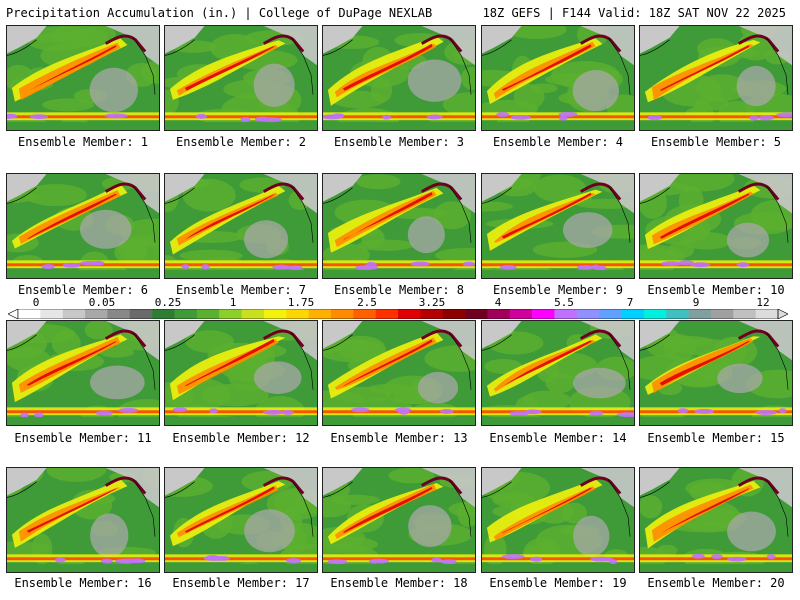 This screenshot has height=600, width=800. Describe the element at coordinates (564, 302) in the screenshot. I see `colorbar-tick-label: 5.5` at that location.